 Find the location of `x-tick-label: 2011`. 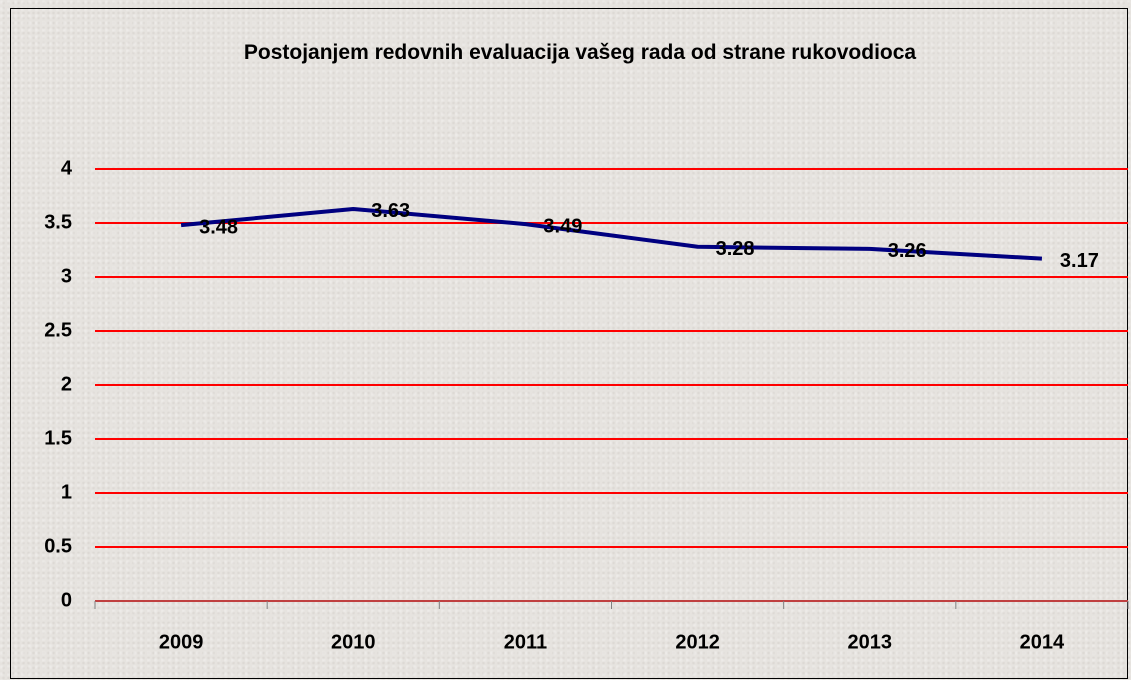

x-tick-label: 2011 is located at coordinates (525, 642).